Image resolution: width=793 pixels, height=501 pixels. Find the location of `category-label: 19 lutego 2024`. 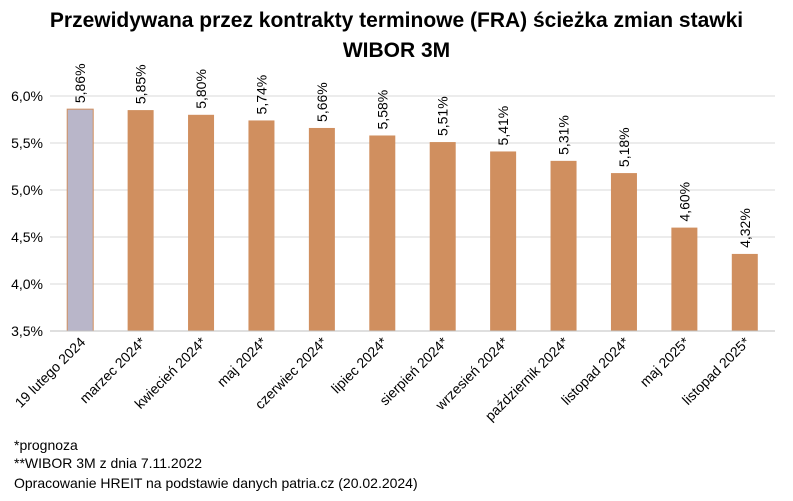

category-label: 19 lutego 2024 is located at coordinates (50, 372).